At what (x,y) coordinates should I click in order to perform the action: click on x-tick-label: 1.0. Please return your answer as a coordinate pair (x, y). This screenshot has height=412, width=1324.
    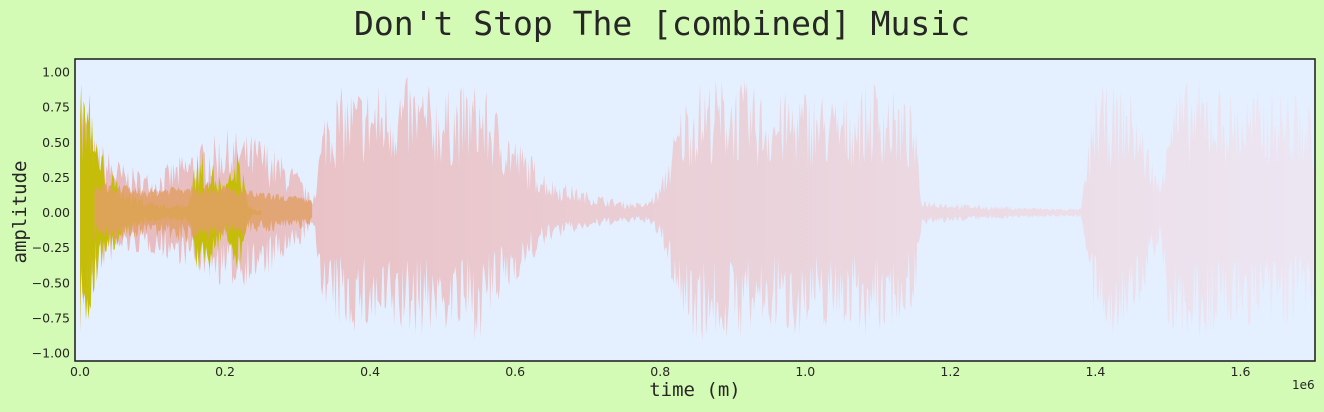
    Looking at the image, I should click on (805, 371).